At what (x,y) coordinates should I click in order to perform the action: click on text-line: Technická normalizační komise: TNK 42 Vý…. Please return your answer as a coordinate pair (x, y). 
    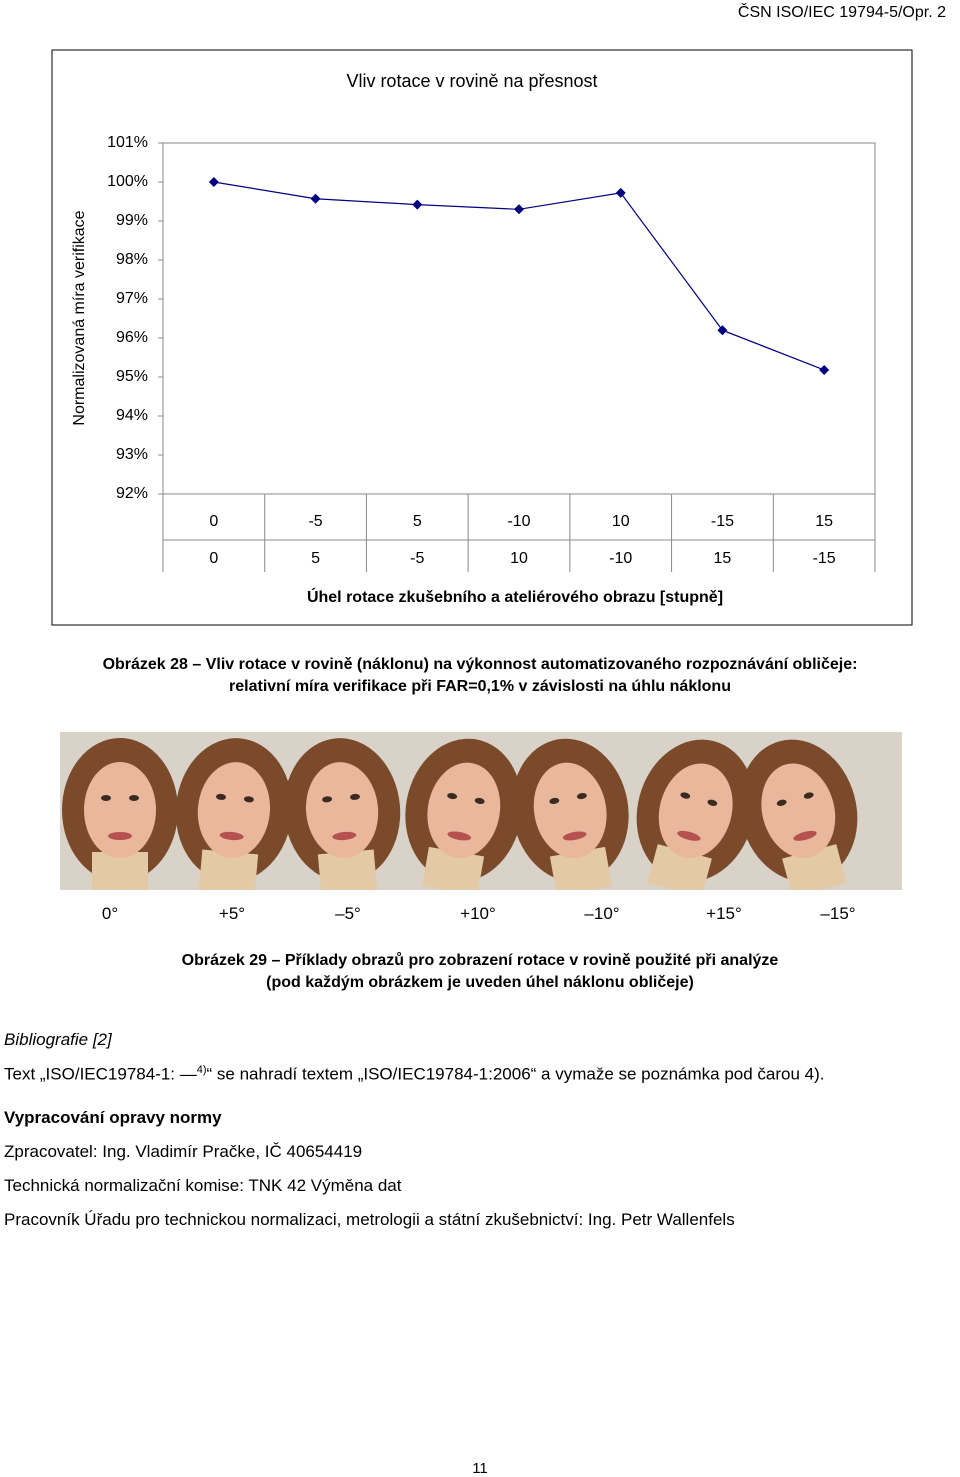
    Looking at the image, I should click on (203, 1185).